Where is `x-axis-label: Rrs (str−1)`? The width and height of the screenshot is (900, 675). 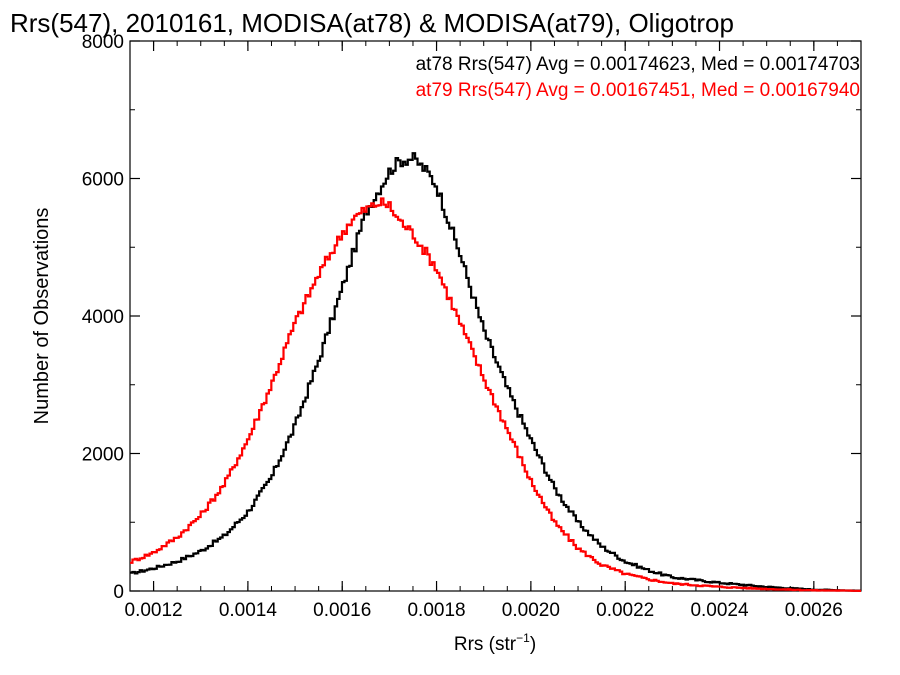 x-axis-label: Rrs (str−1) is located at coordinates (495, 643).